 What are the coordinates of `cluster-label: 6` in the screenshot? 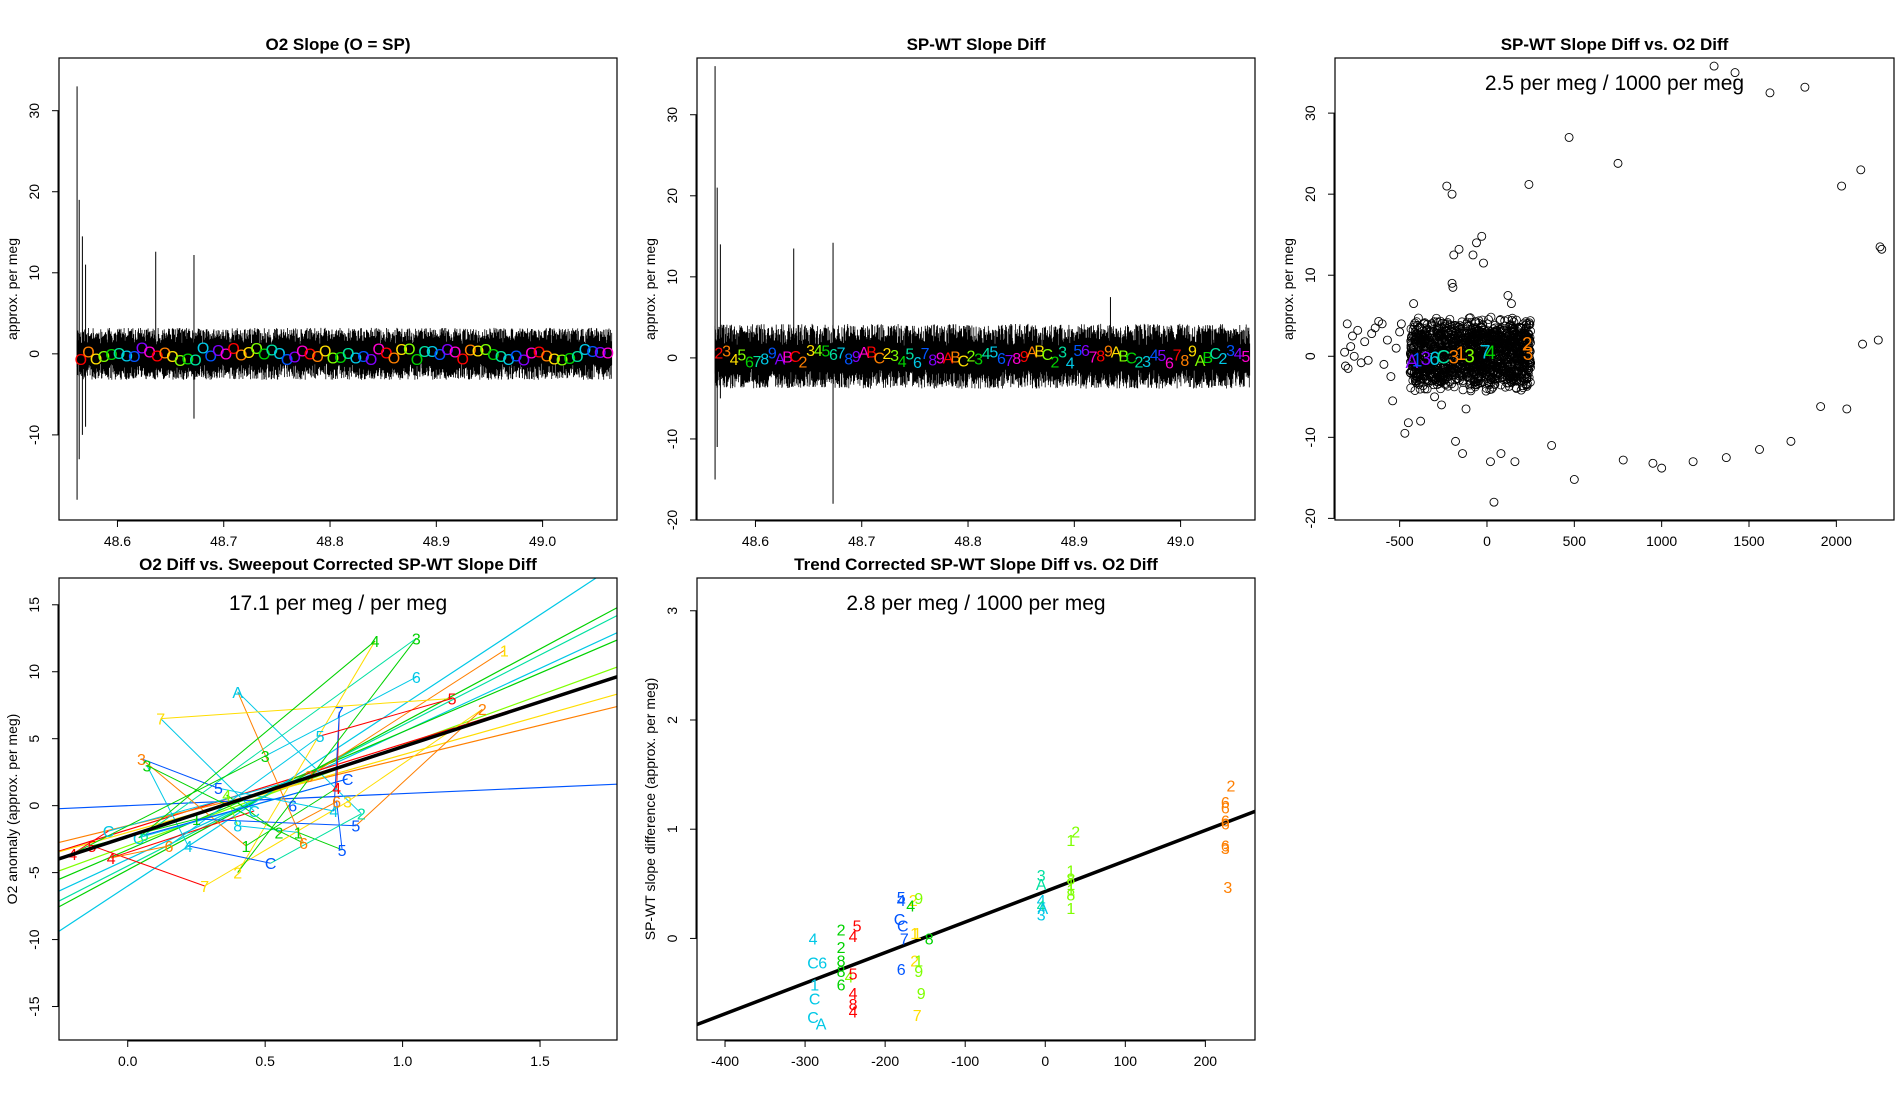 It's located at (1434, 359).